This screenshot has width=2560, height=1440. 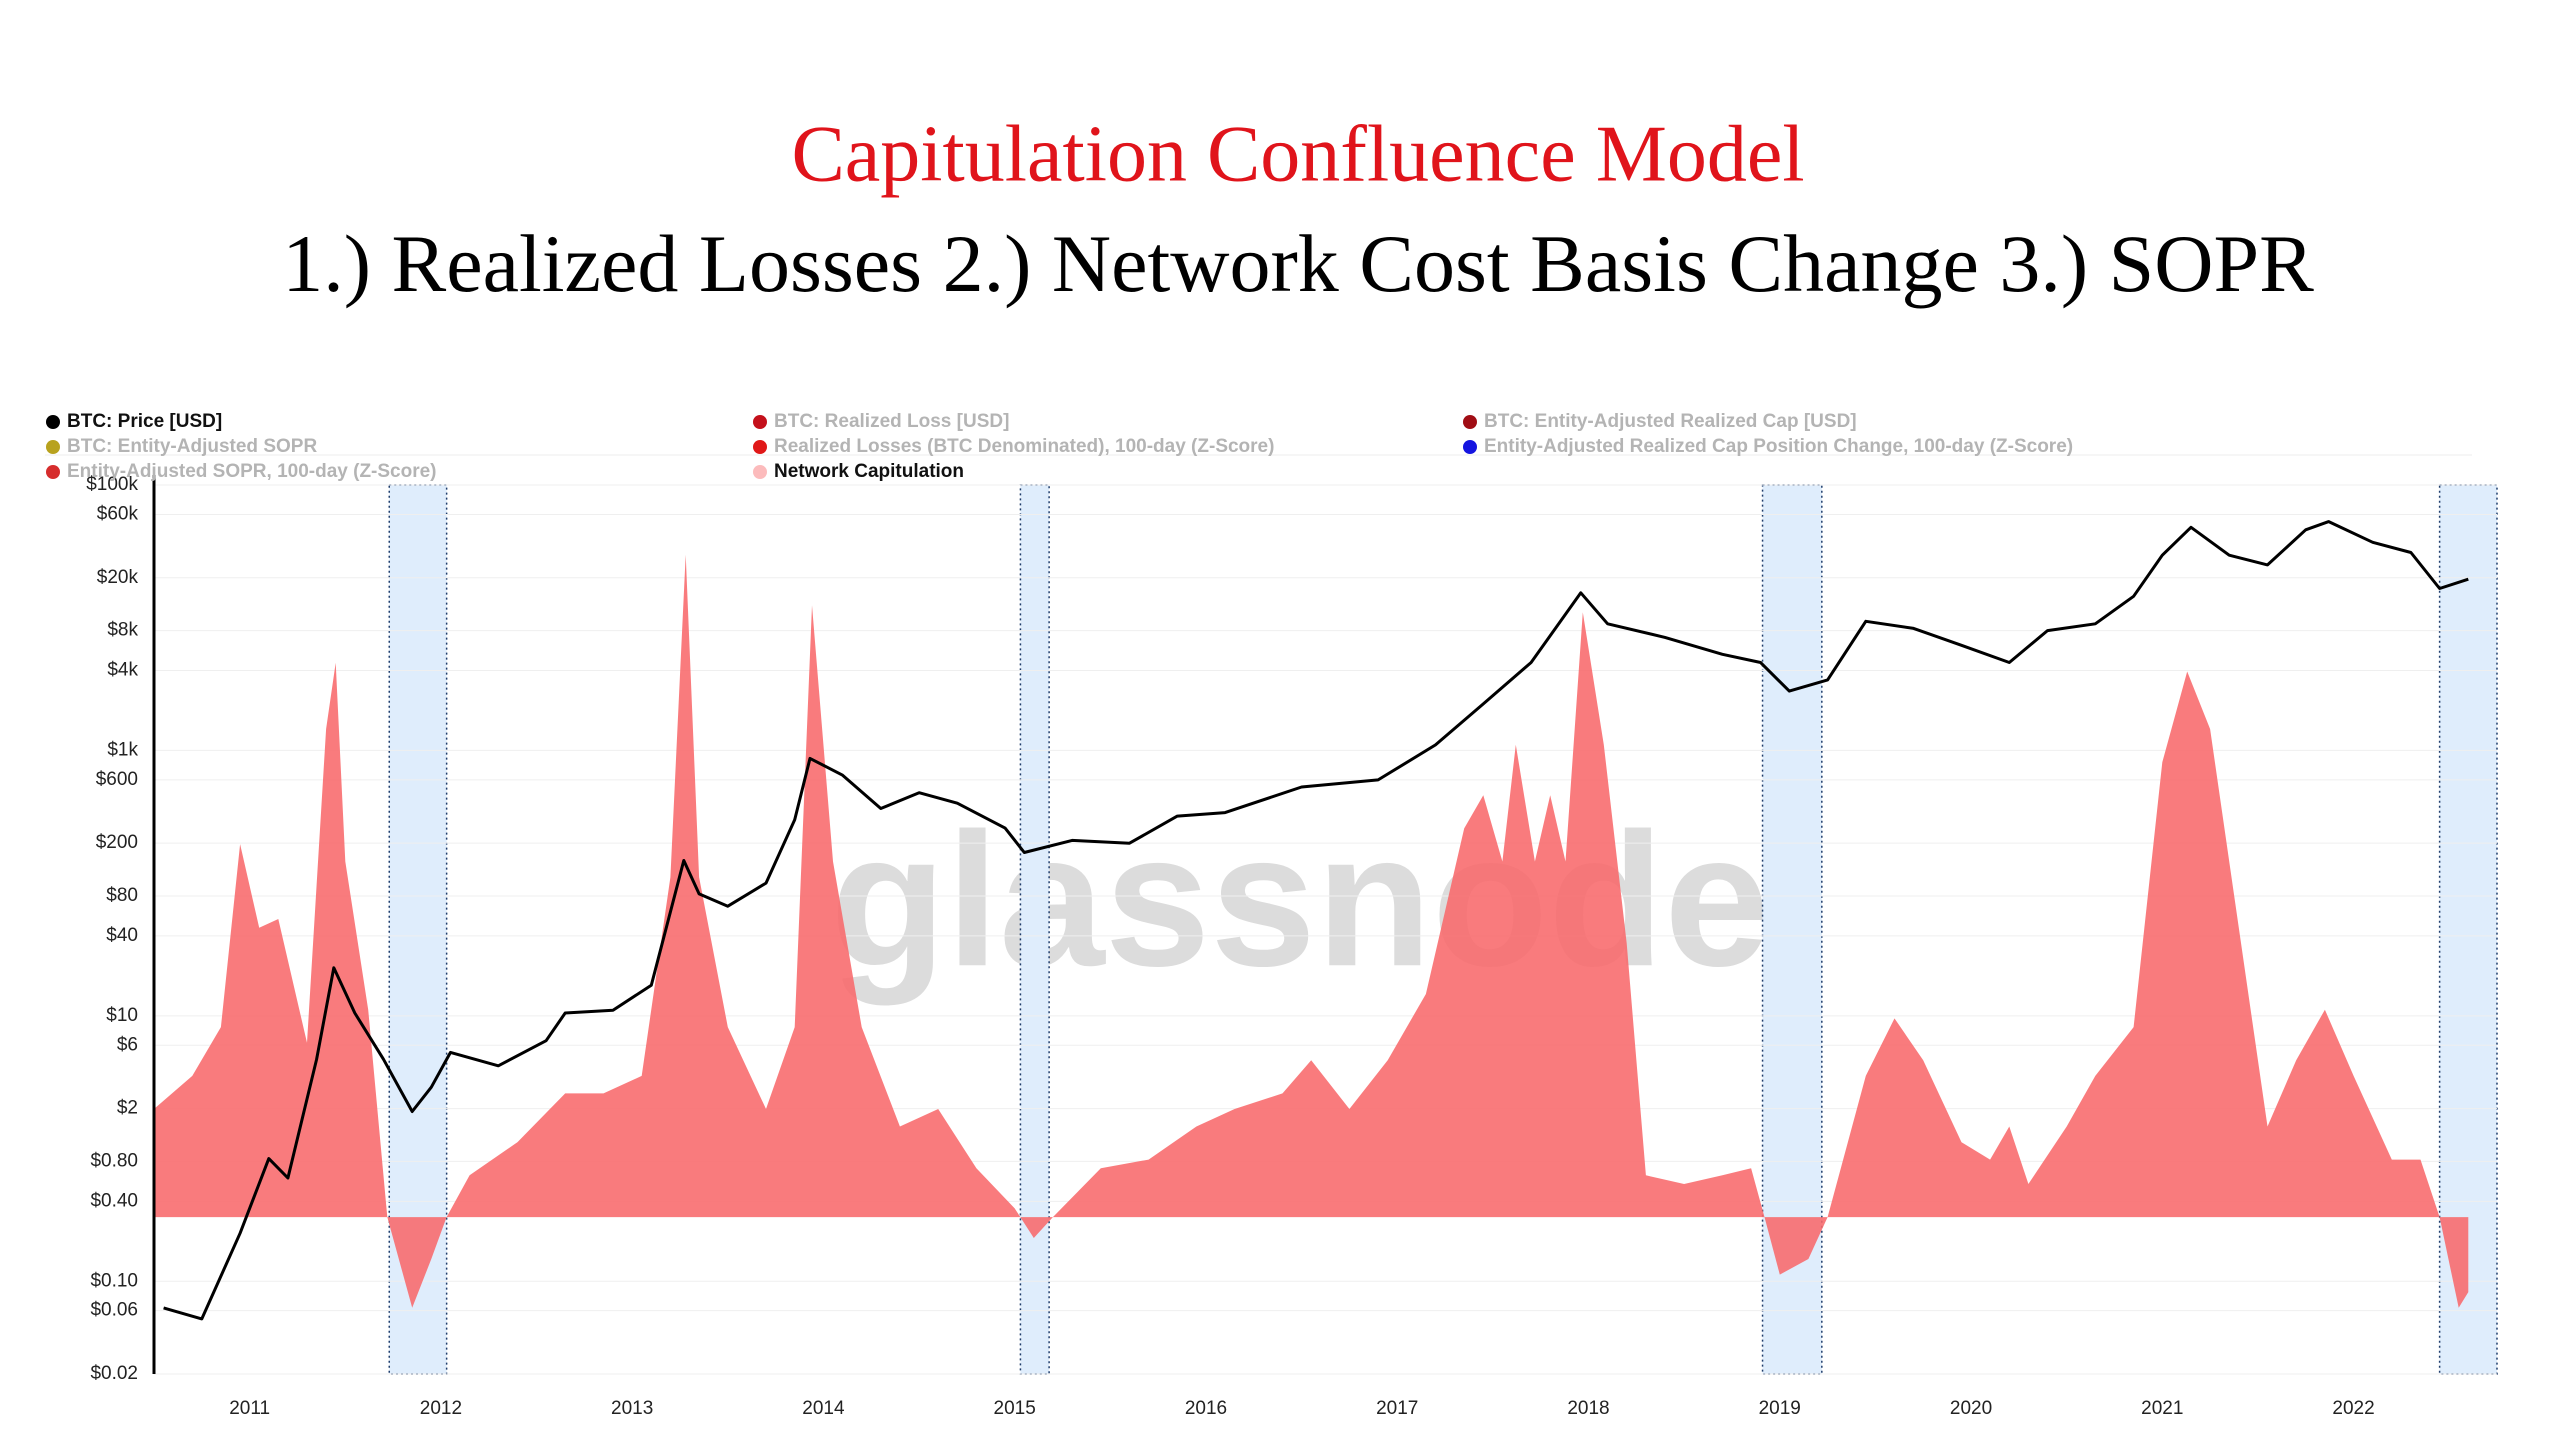 What do you see at coordinates (118, 577) in the screenshot?
I see `y-tick-label: $20k` at bounding box center [118, 577].